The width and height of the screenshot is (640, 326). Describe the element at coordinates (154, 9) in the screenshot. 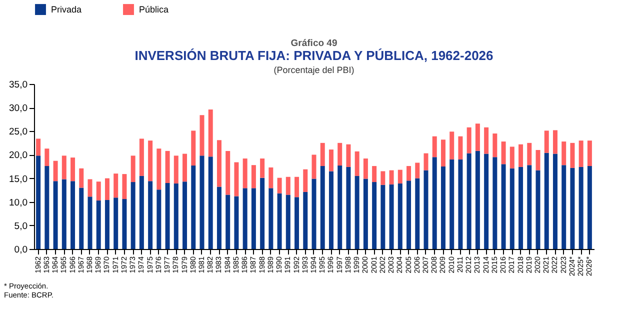

I see `legend-label: Pública` at that location.